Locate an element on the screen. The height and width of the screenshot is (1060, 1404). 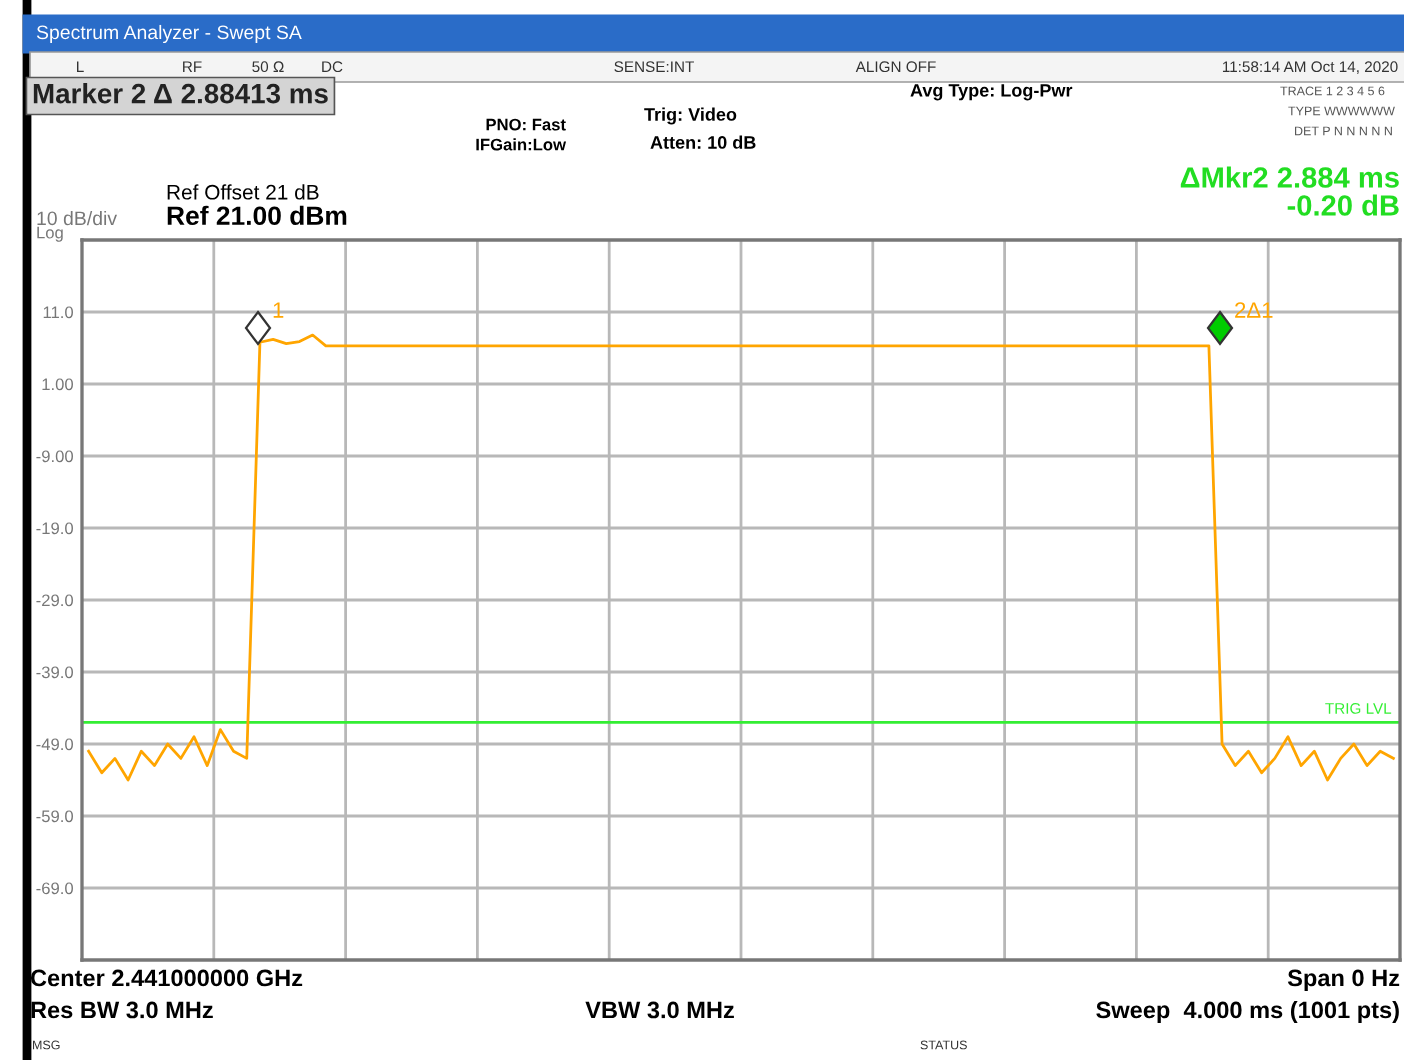
y-tick-label: -49.0 is located at coordinates (55, 744).